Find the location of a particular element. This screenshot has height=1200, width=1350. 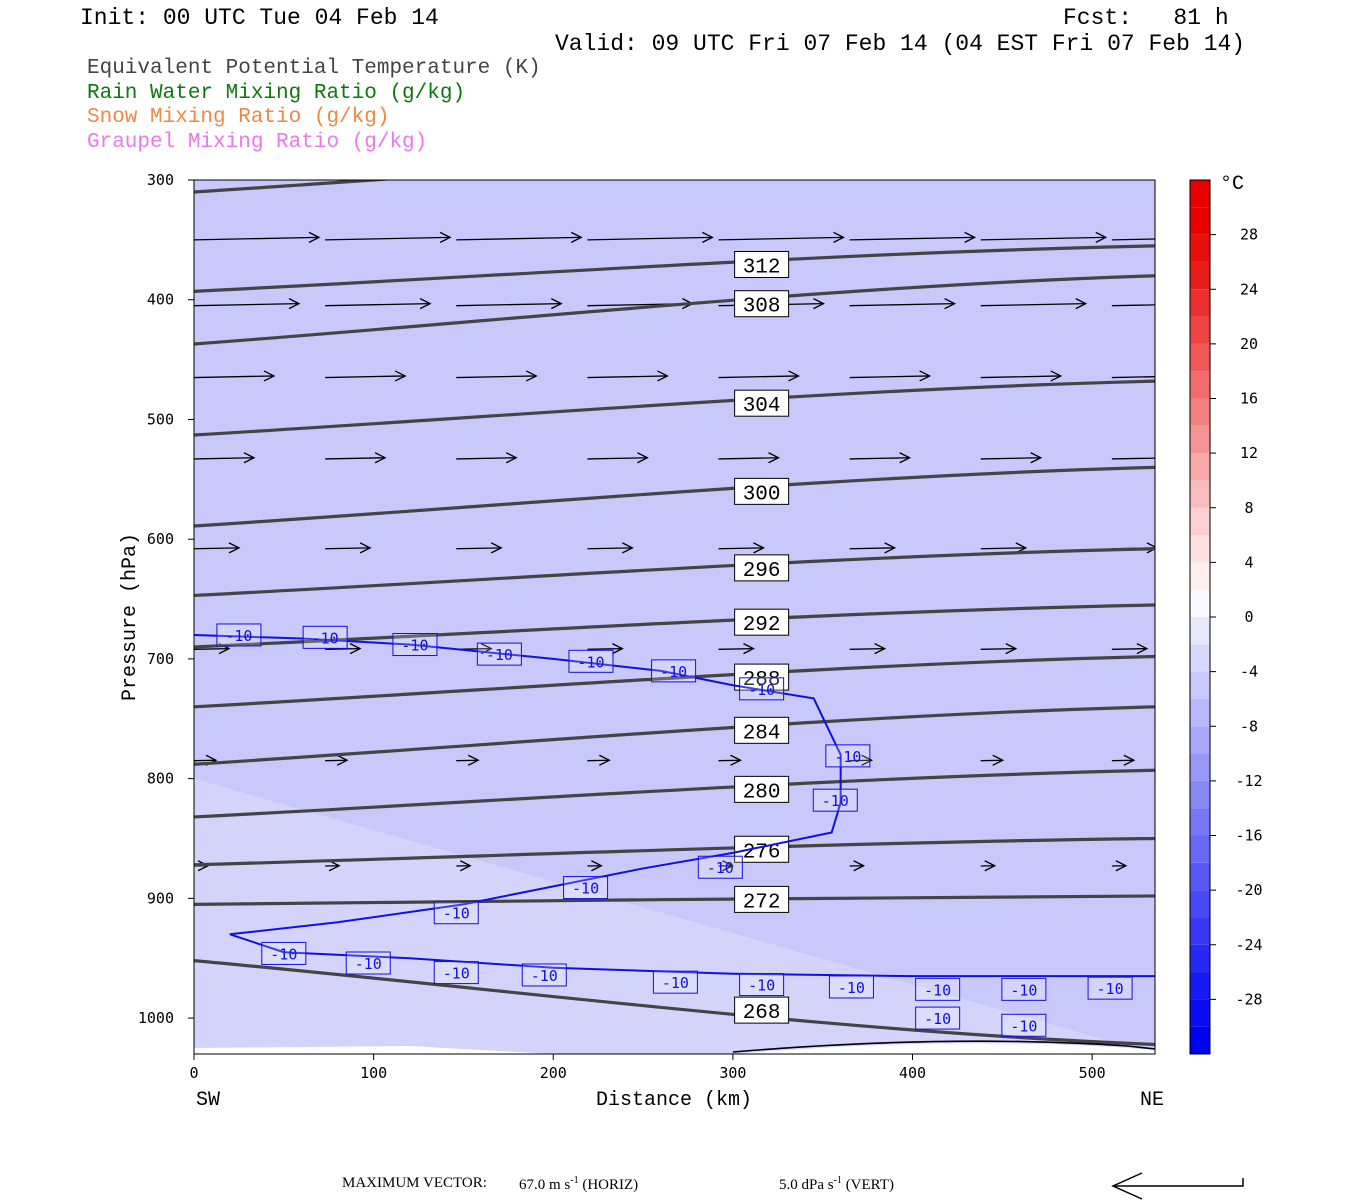

vert-vector-text: 5.0 dPa s is located at coordinates (806, 1185).